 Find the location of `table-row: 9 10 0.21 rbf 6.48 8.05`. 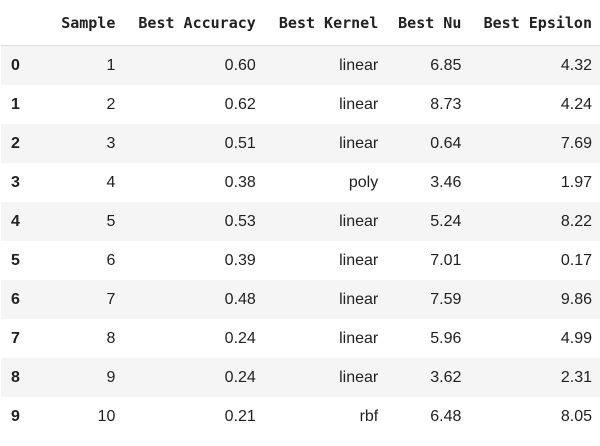

table-row: 9 10 0.21 rbf 6.48 8.05 is located at coordinates (300, 416).